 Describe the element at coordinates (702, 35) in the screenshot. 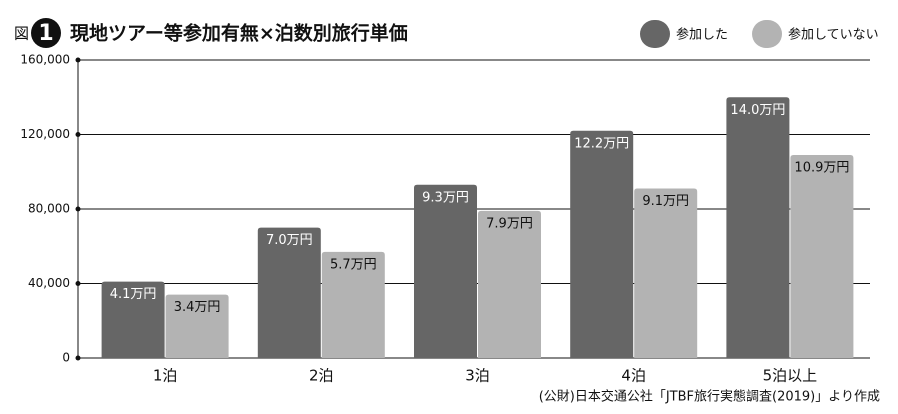

I see `legend-label: 参加した` at that location.